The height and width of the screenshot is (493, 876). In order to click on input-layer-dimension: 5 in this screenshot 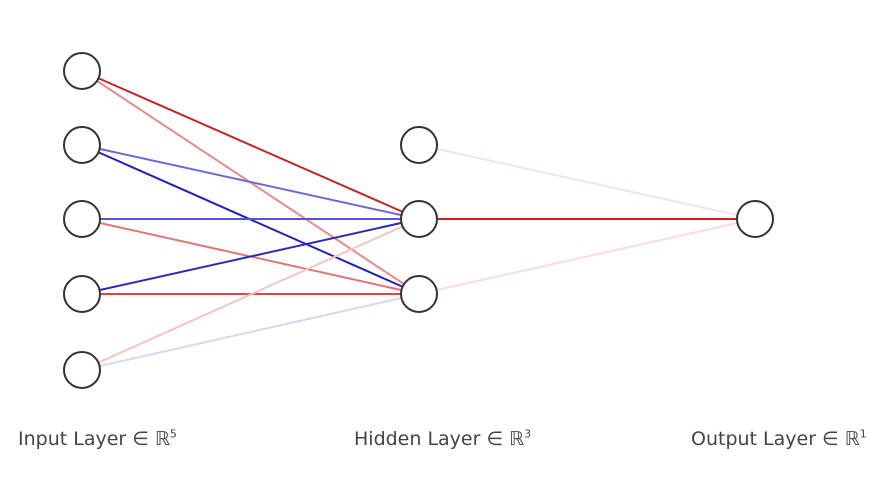, I will do `click(173, 434)`.